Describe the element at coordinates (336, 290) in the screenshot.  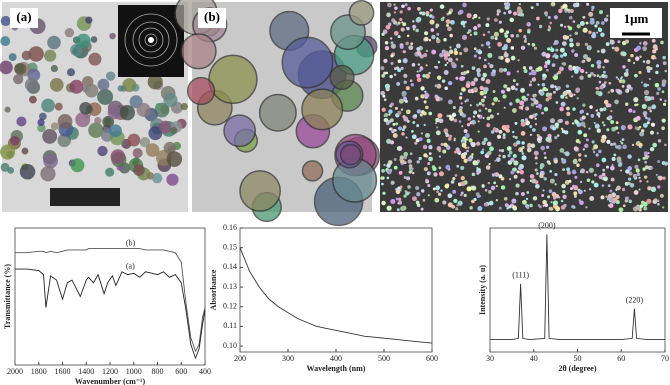
I see `plot-frame` at that location.